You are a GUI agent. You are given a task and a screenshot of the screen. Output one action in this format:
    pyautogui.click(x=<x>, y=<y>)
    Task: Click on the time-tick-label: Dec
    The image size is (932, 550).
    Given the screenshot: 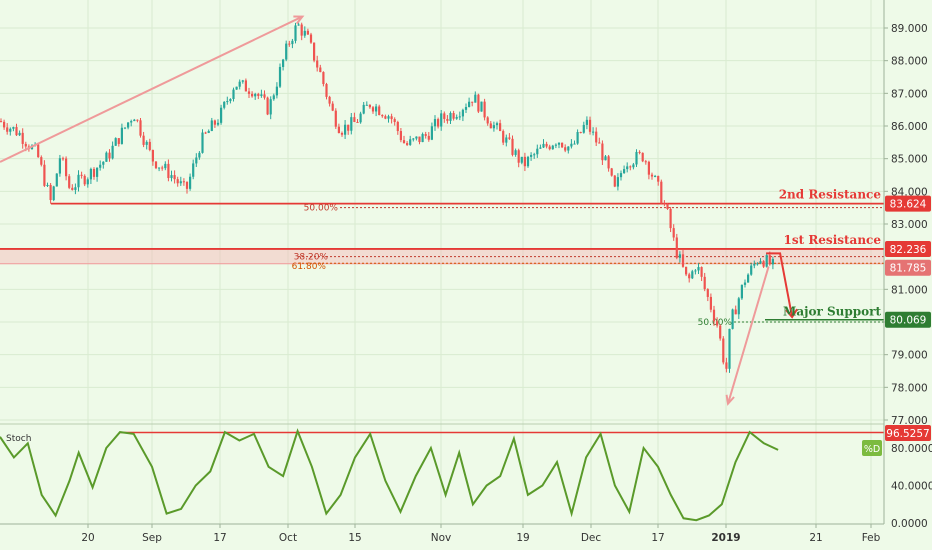 What is the action you would take?
    pyautogui.click(x=591, y=538)
    